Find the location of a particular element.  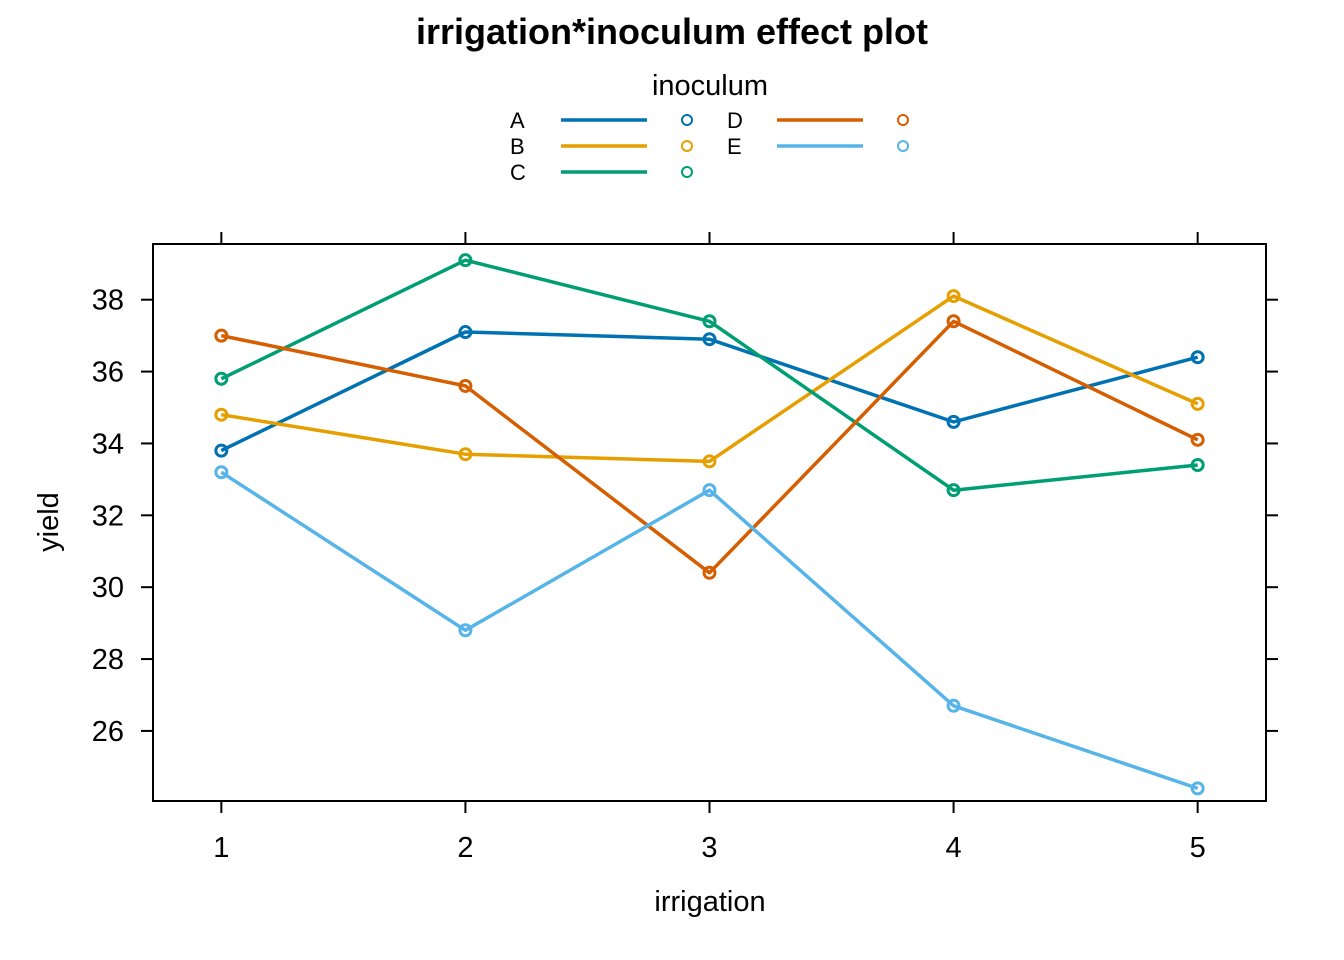

y-tick-label: 38 is located at coordinates (108, 301).